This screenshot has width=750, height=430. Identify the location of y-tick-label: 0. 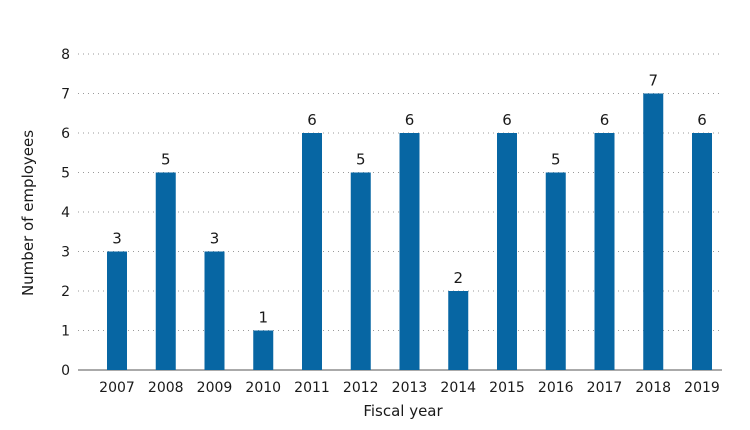
(65, 371).